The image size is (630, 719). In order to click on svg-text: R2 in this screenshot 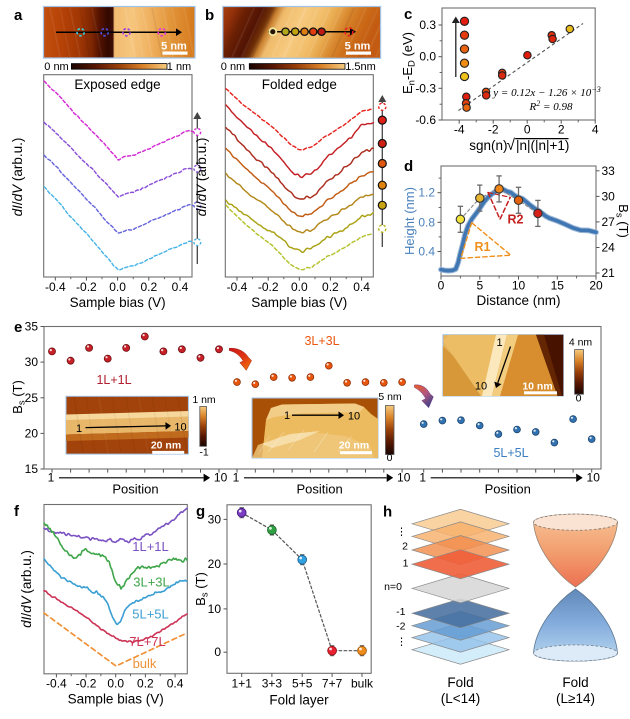, I will do `click(516, 220)`.